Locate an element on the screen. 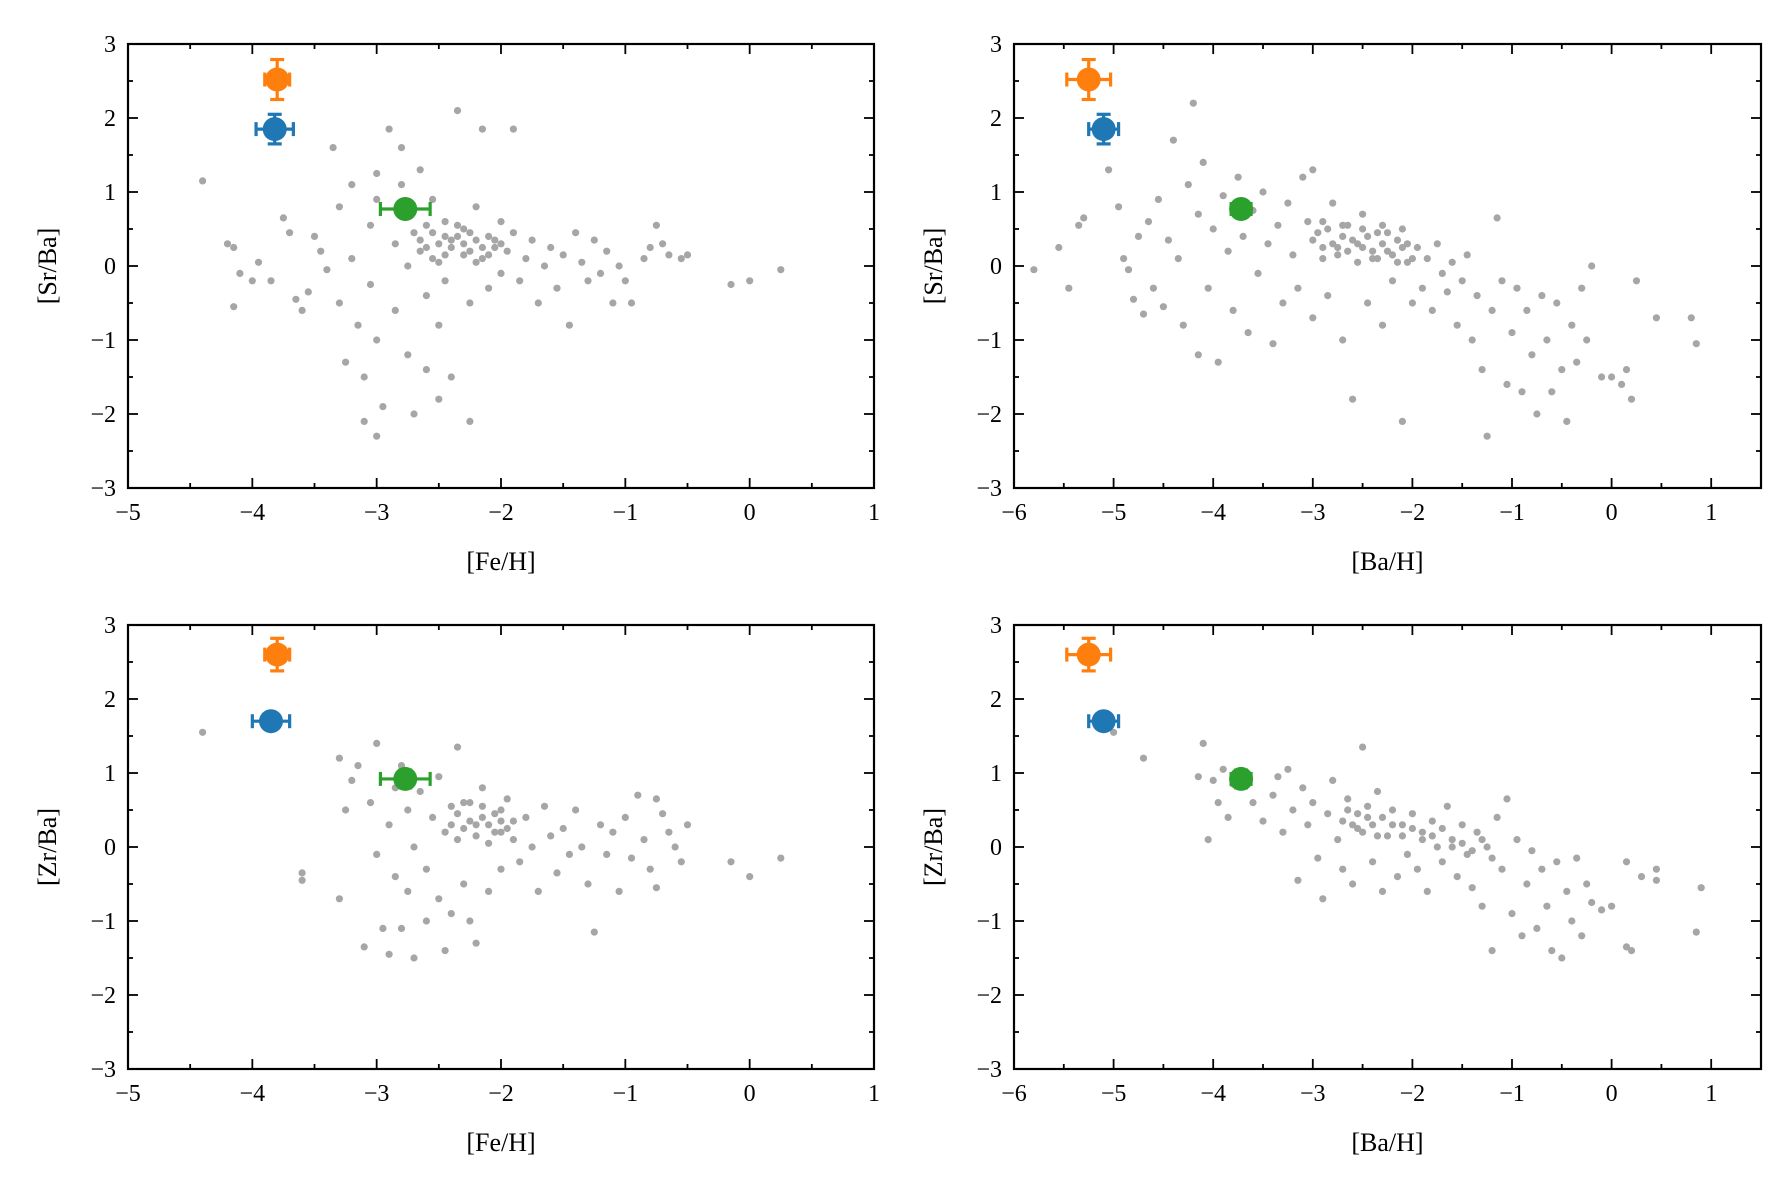 This screenshot has width=1788, height=1188. y-tick-label: 1 is located at coordinates (996, 193).